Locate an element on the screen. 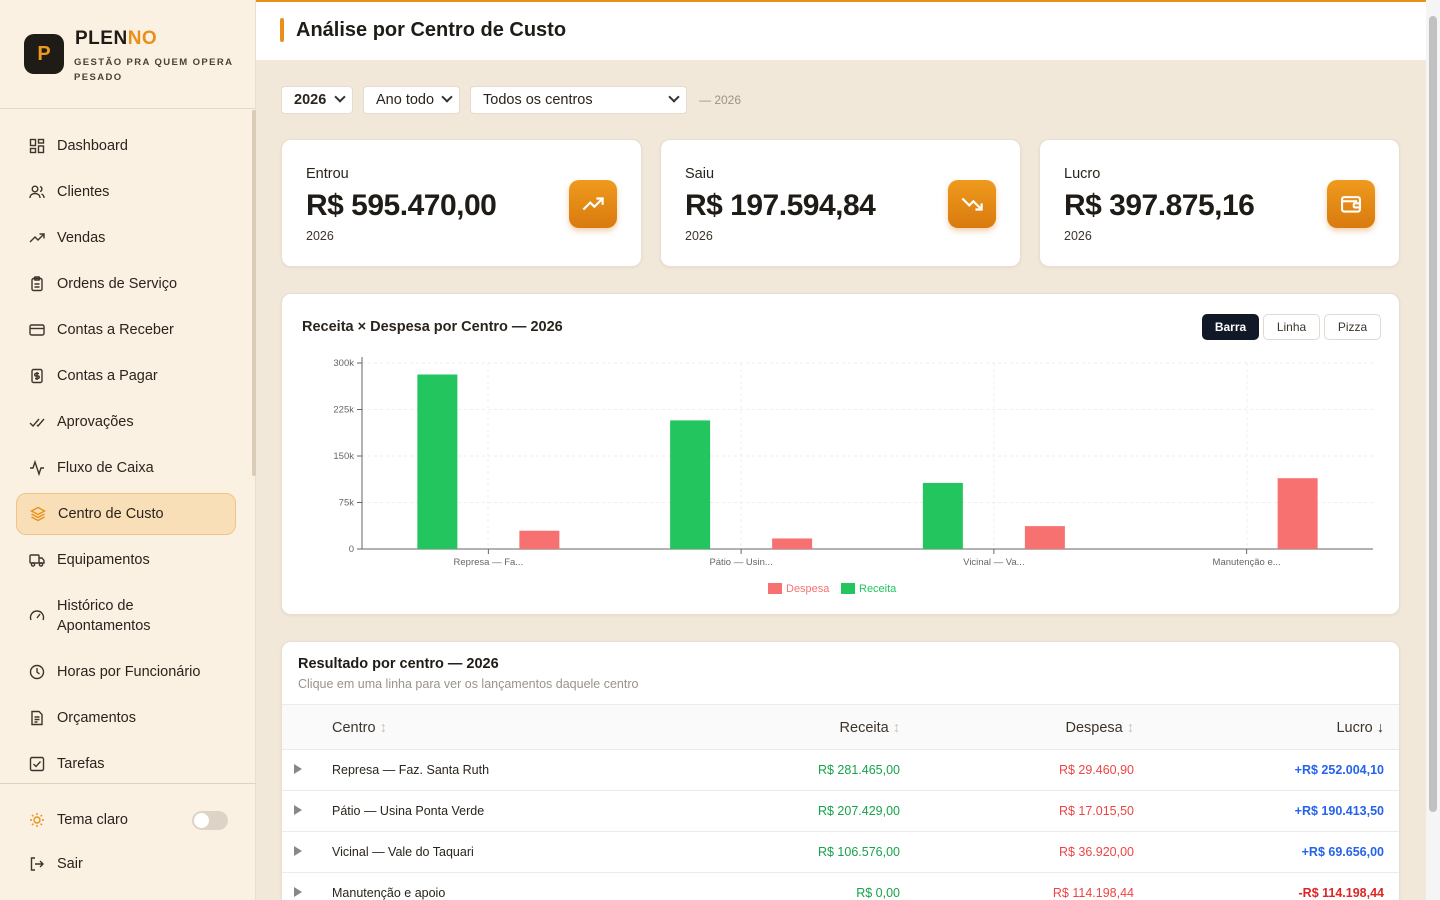  sidebar-item-label: Fluxo de Caixa is located at coordinates (105, 468).